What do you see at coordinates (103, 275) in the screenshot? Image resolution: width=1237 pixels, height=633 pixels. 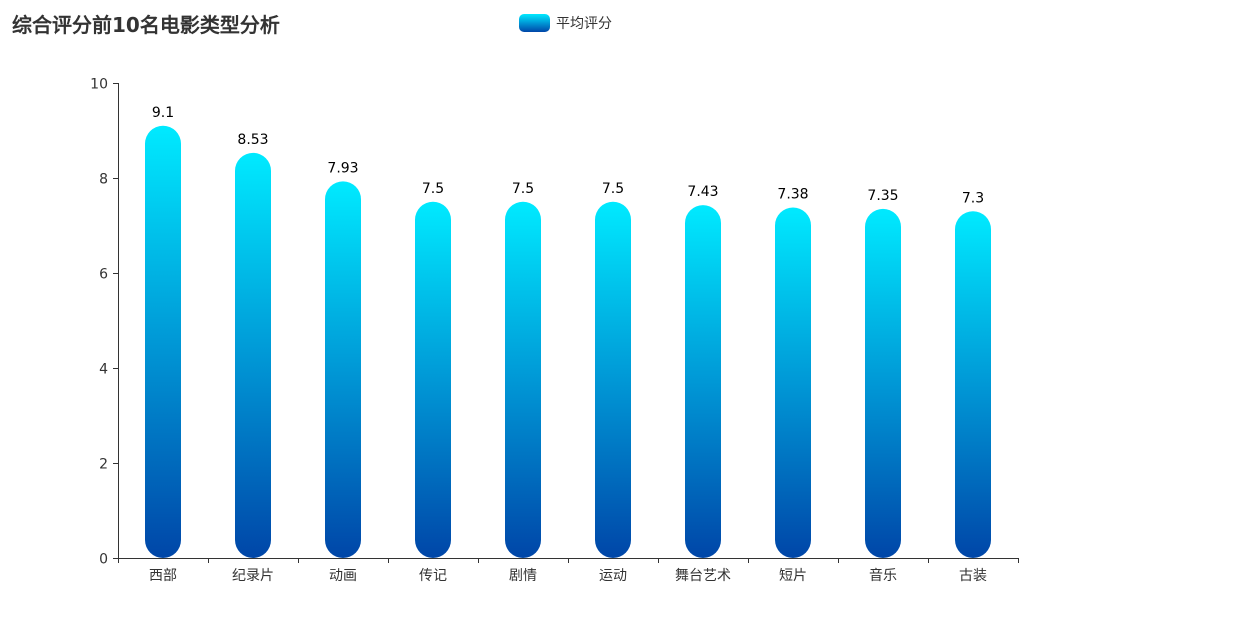 I see `y-tick-label: 6` at bounding box center [103, 275].